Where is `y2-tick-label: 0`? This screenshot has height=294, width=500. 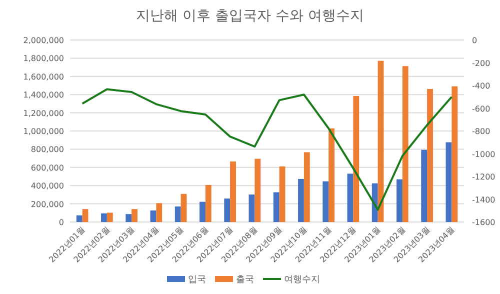 y2-tick-label: 0 is located at coordinates (475, 40).